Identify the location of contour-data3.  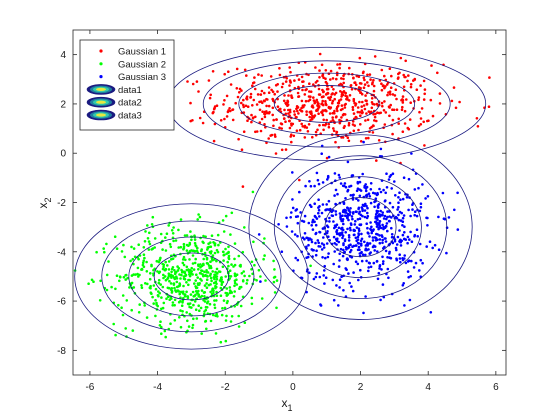
(360, 227).